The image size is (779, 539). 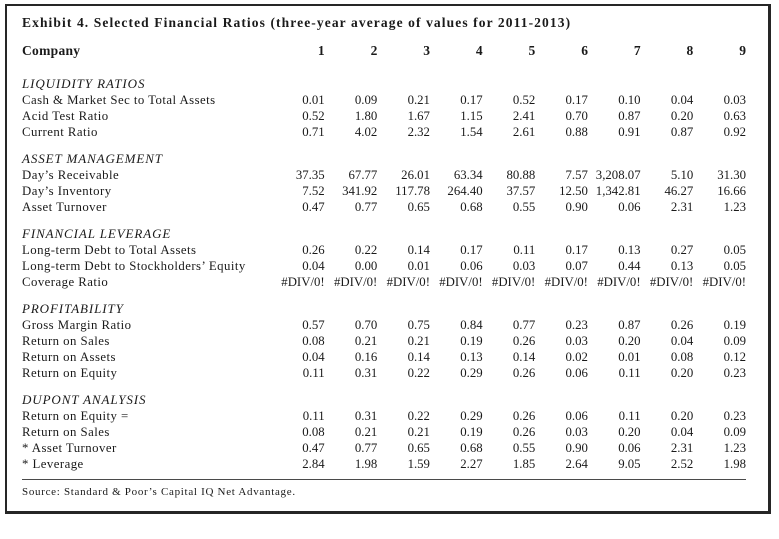 I want to click on value-cell: 7.57, so click(x=576, y=175).